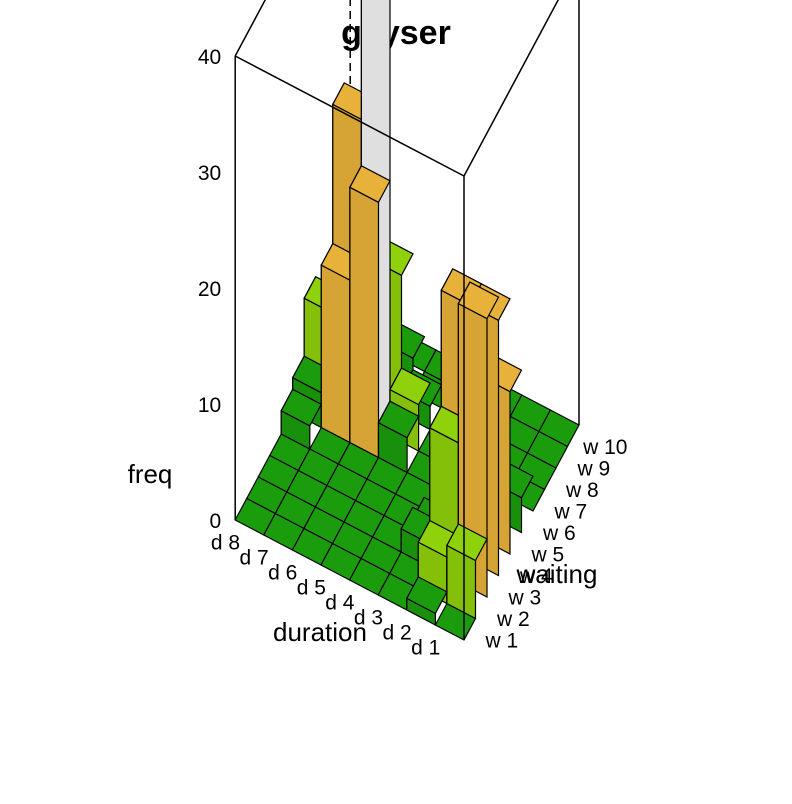 The image size is (792, 804). Describe the element at coordinates (511, 88) in the screenshot. I see `box-edge-top-right` at that location.